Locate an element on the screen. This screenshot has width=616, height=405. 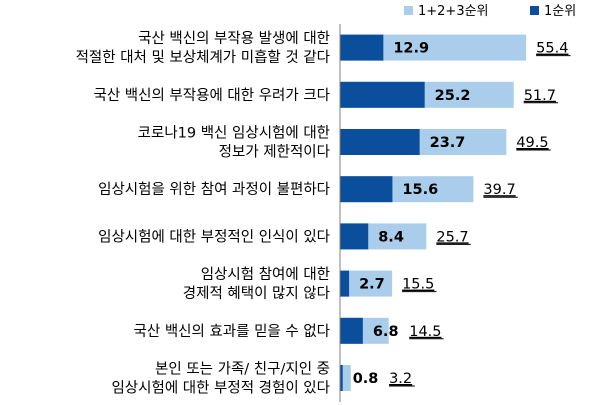
category-label: 코로나19 백신 임상시험에 대한 is located at coordinates (234, 133).